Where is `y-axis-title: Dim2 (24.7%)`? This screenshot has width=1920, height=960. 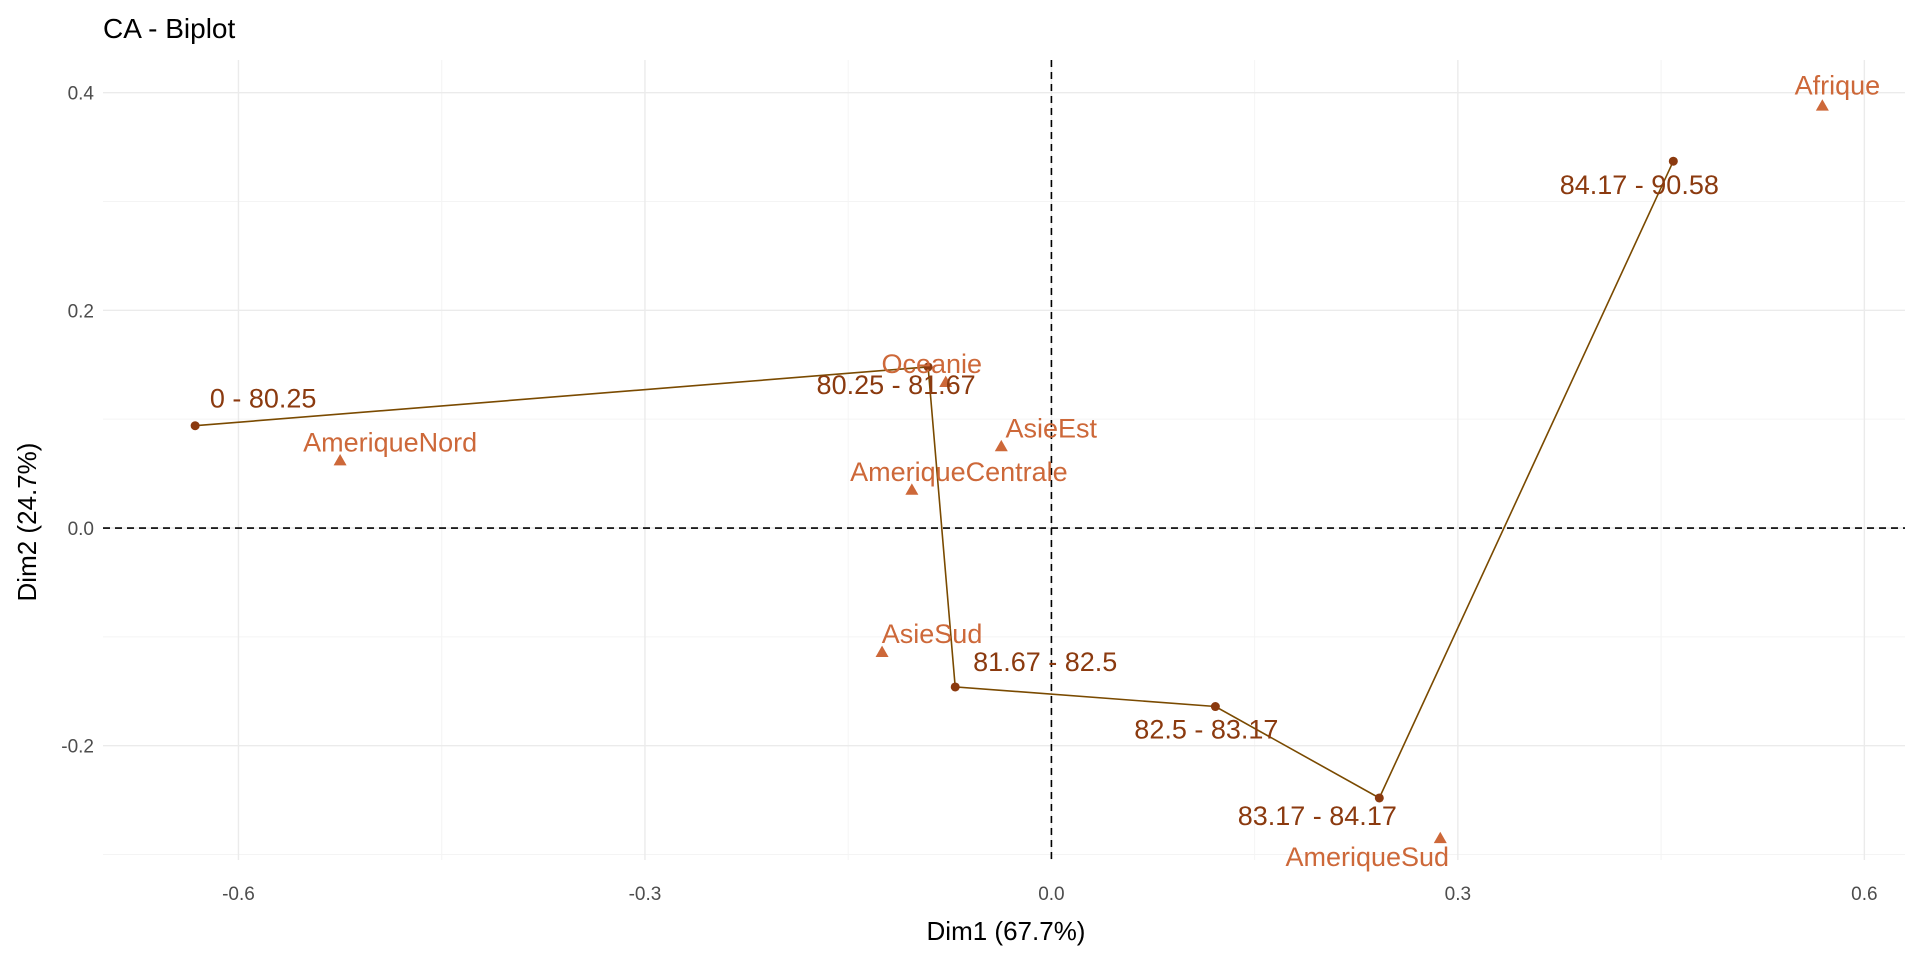 y-axis-title: Dim2 (24.7%) is located at coordinates (27, 522).